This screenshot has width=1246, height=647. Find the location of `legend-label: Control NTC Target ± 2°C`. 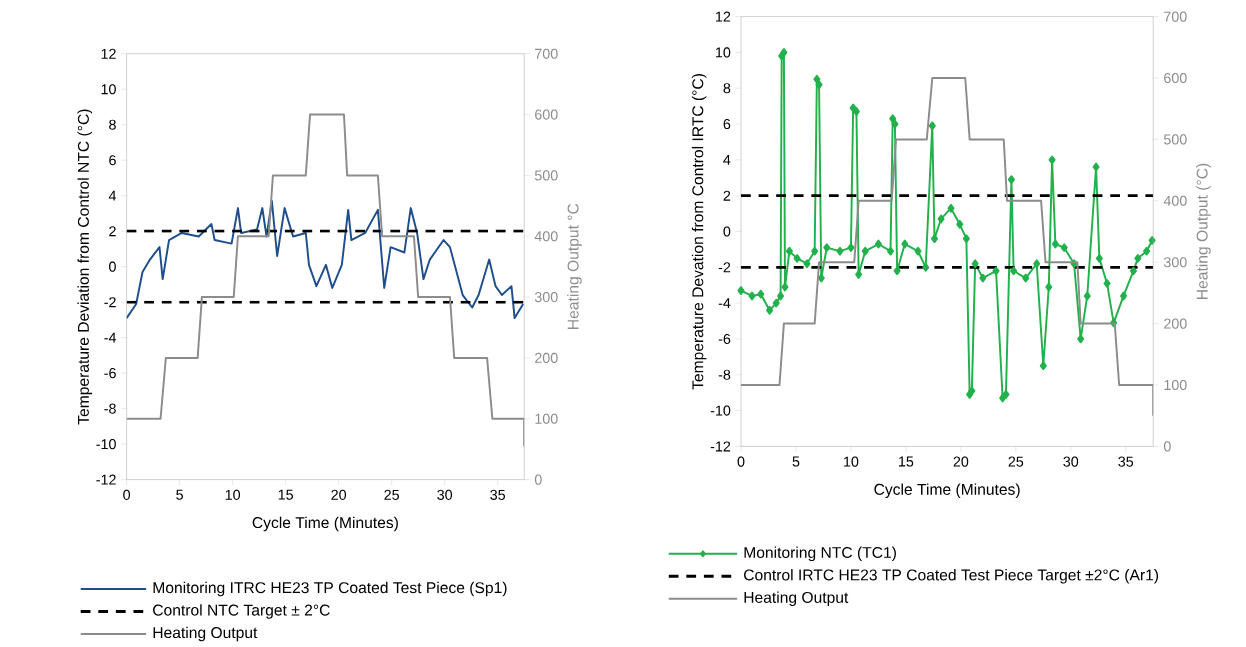

legend-label: Control NTC Target ± 2°C is located at coordinates (241, 611).